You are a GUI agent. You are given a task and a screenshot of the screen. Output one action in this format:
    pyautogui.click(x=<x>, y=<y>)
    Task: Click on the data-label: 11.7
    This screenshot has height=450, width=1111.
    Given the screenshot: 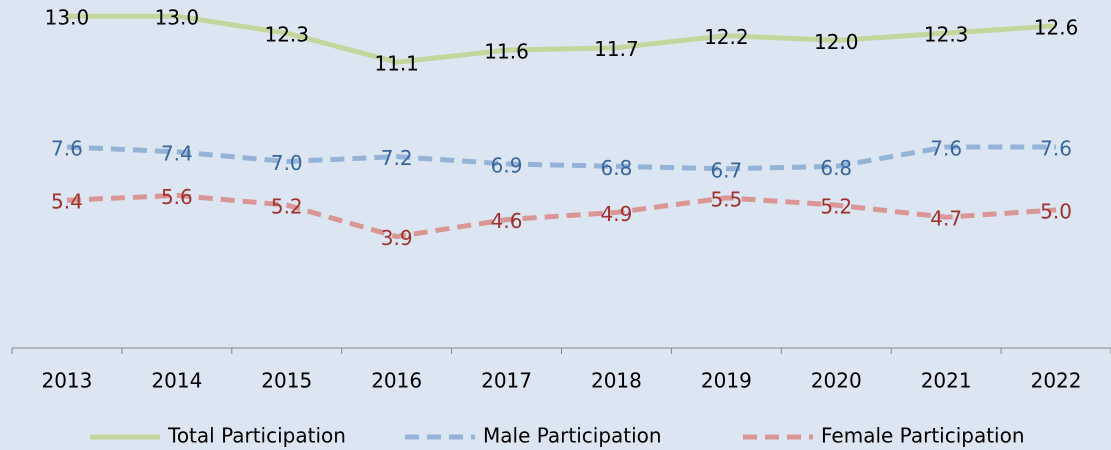 What is the action you would take?
    pyautogui.click(x=616, y=49)
    